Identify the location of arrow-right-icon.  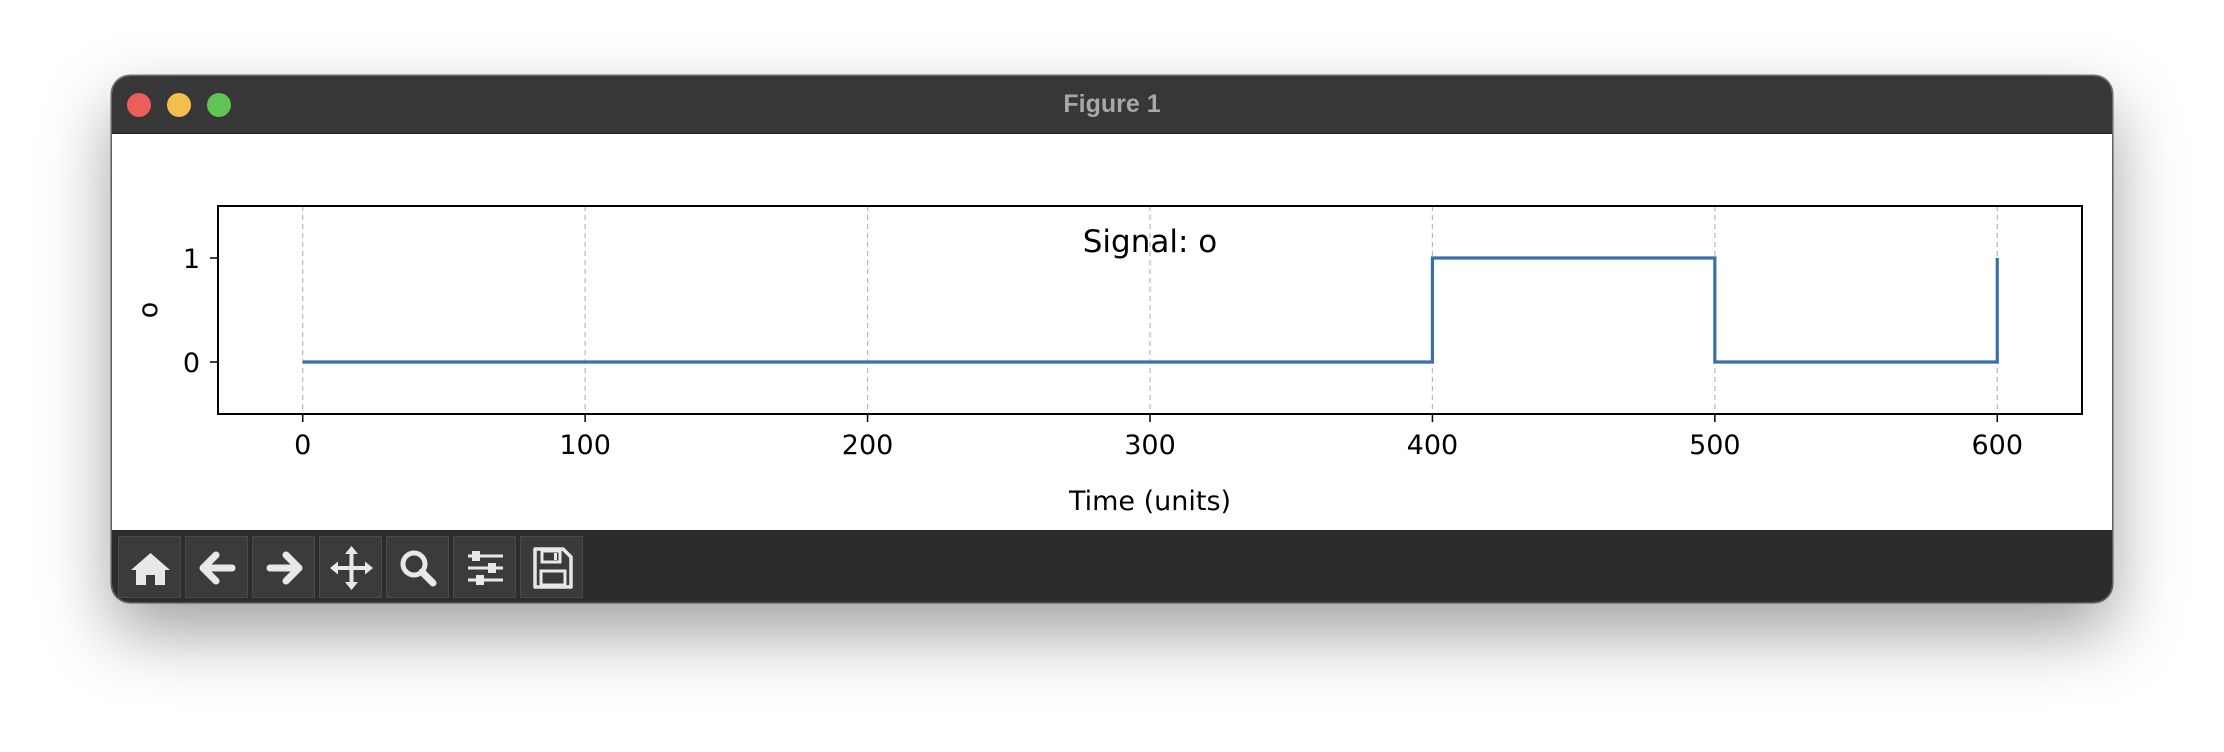
(284, 568).